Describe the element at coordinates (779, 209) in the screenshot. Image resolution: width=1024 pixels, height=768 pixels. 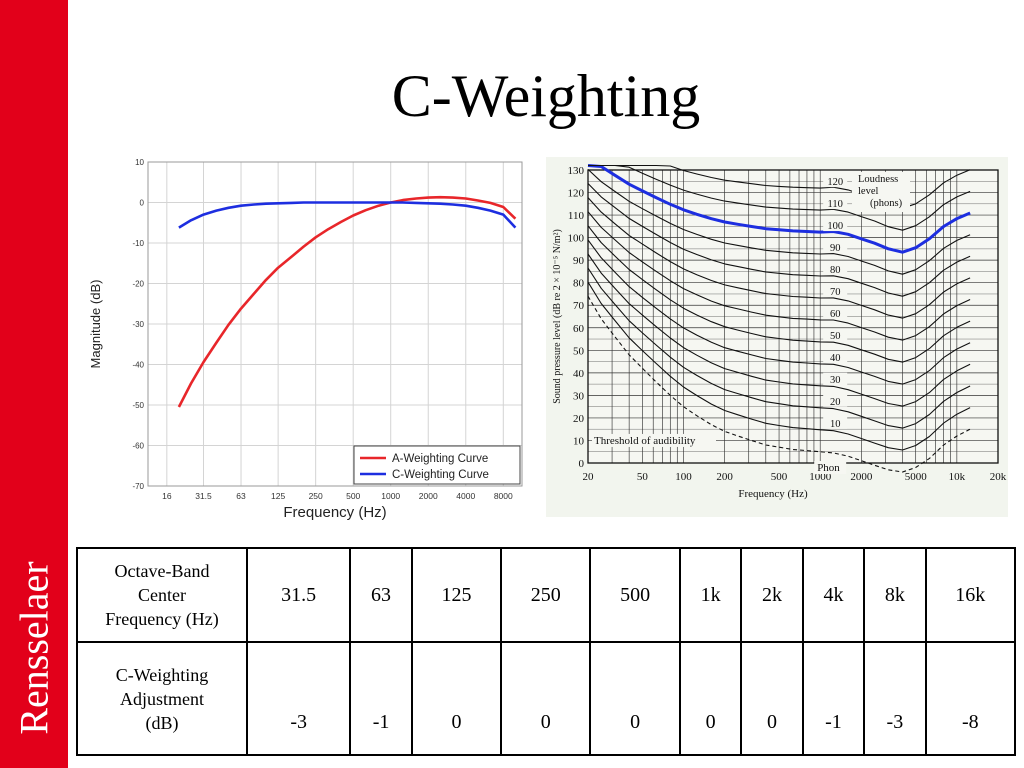
I see `highlighted-contour` at that location.